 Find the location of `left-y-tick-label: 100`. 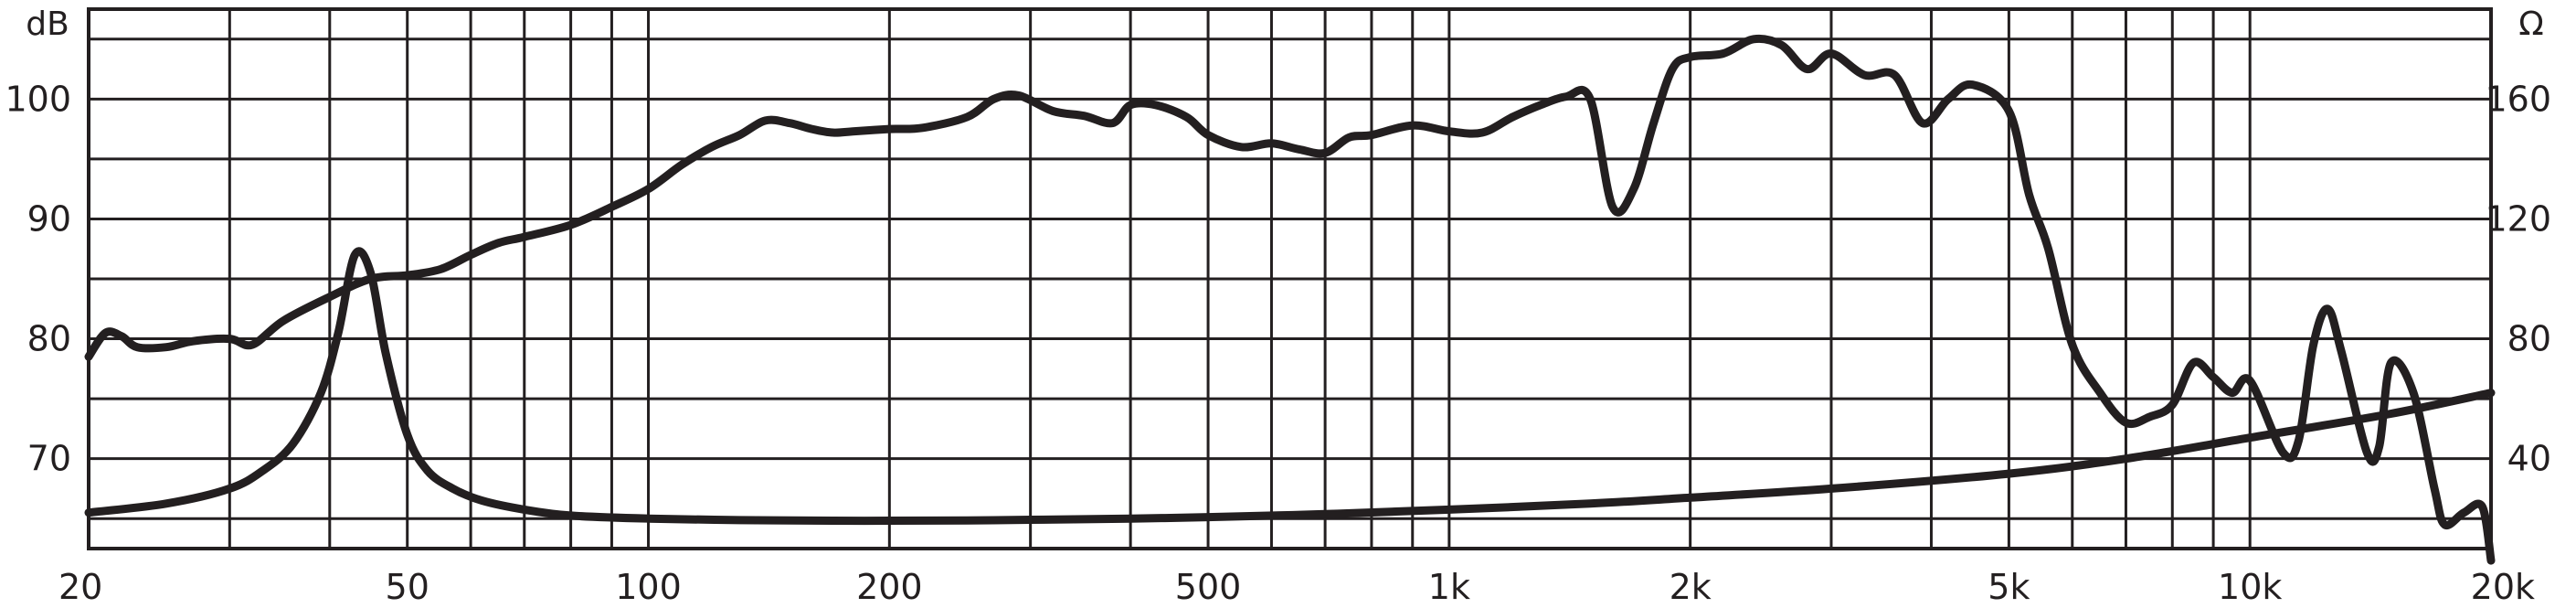

left-y-tick-label: 100 is located at coordinates (38, 99).